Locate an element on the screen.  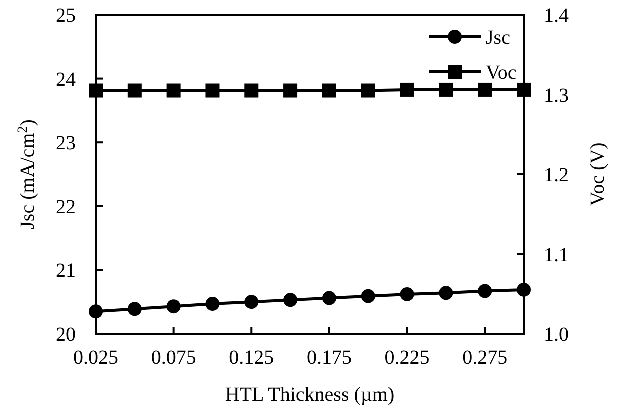
y2-tick-label: 1.1 is located at coordinates (556, 255).